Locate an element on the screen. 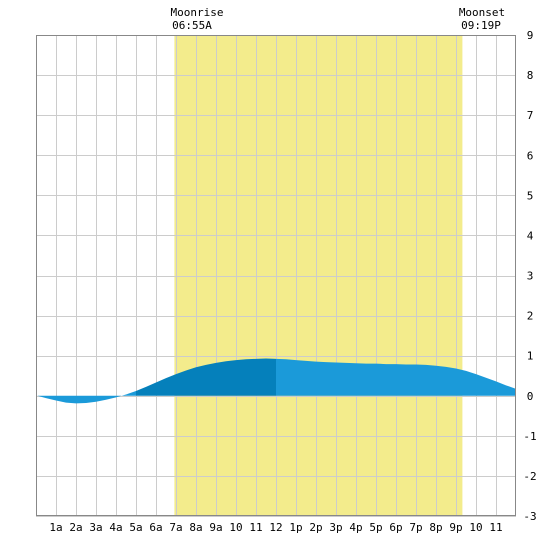 The width and height of the screenshot is (550, 555). x-tick-label: 1p is located at coordinates (295, 527).